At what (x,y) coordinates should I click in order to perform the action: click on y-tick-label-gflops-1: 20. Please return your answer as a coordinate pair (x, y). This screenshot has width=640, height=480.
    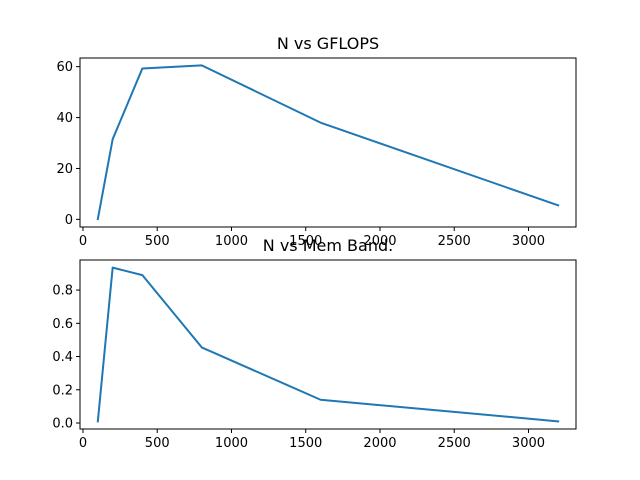
    Looking at the image, I should click on (64, 169).